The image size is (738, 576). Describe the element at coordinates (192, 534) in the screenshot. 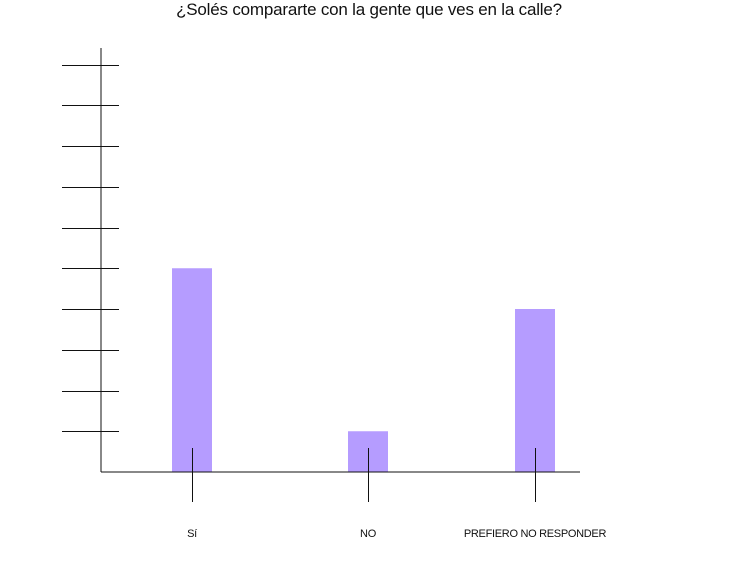

I see `category-label: Sí` at that location.